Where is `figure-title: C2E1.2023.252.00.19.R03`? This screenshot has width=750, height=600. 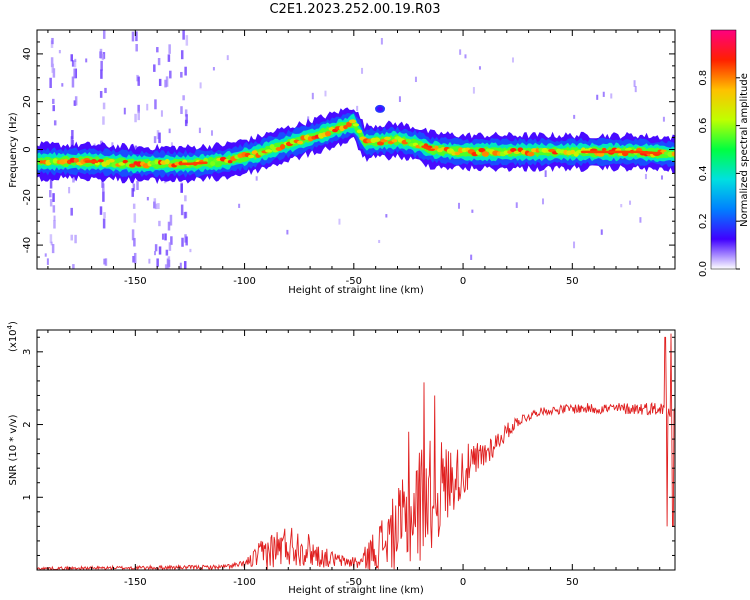
figure-title: C2E1.2023.252.00.19.R03 is located at coordinates (355, 9).